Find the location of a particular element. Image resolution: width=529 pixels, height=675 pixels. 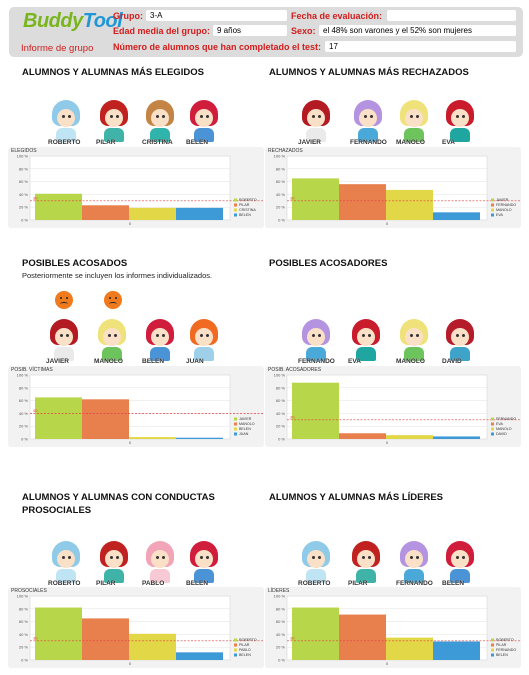

legend-label: JAVIER is located at coordinates (245, 419).